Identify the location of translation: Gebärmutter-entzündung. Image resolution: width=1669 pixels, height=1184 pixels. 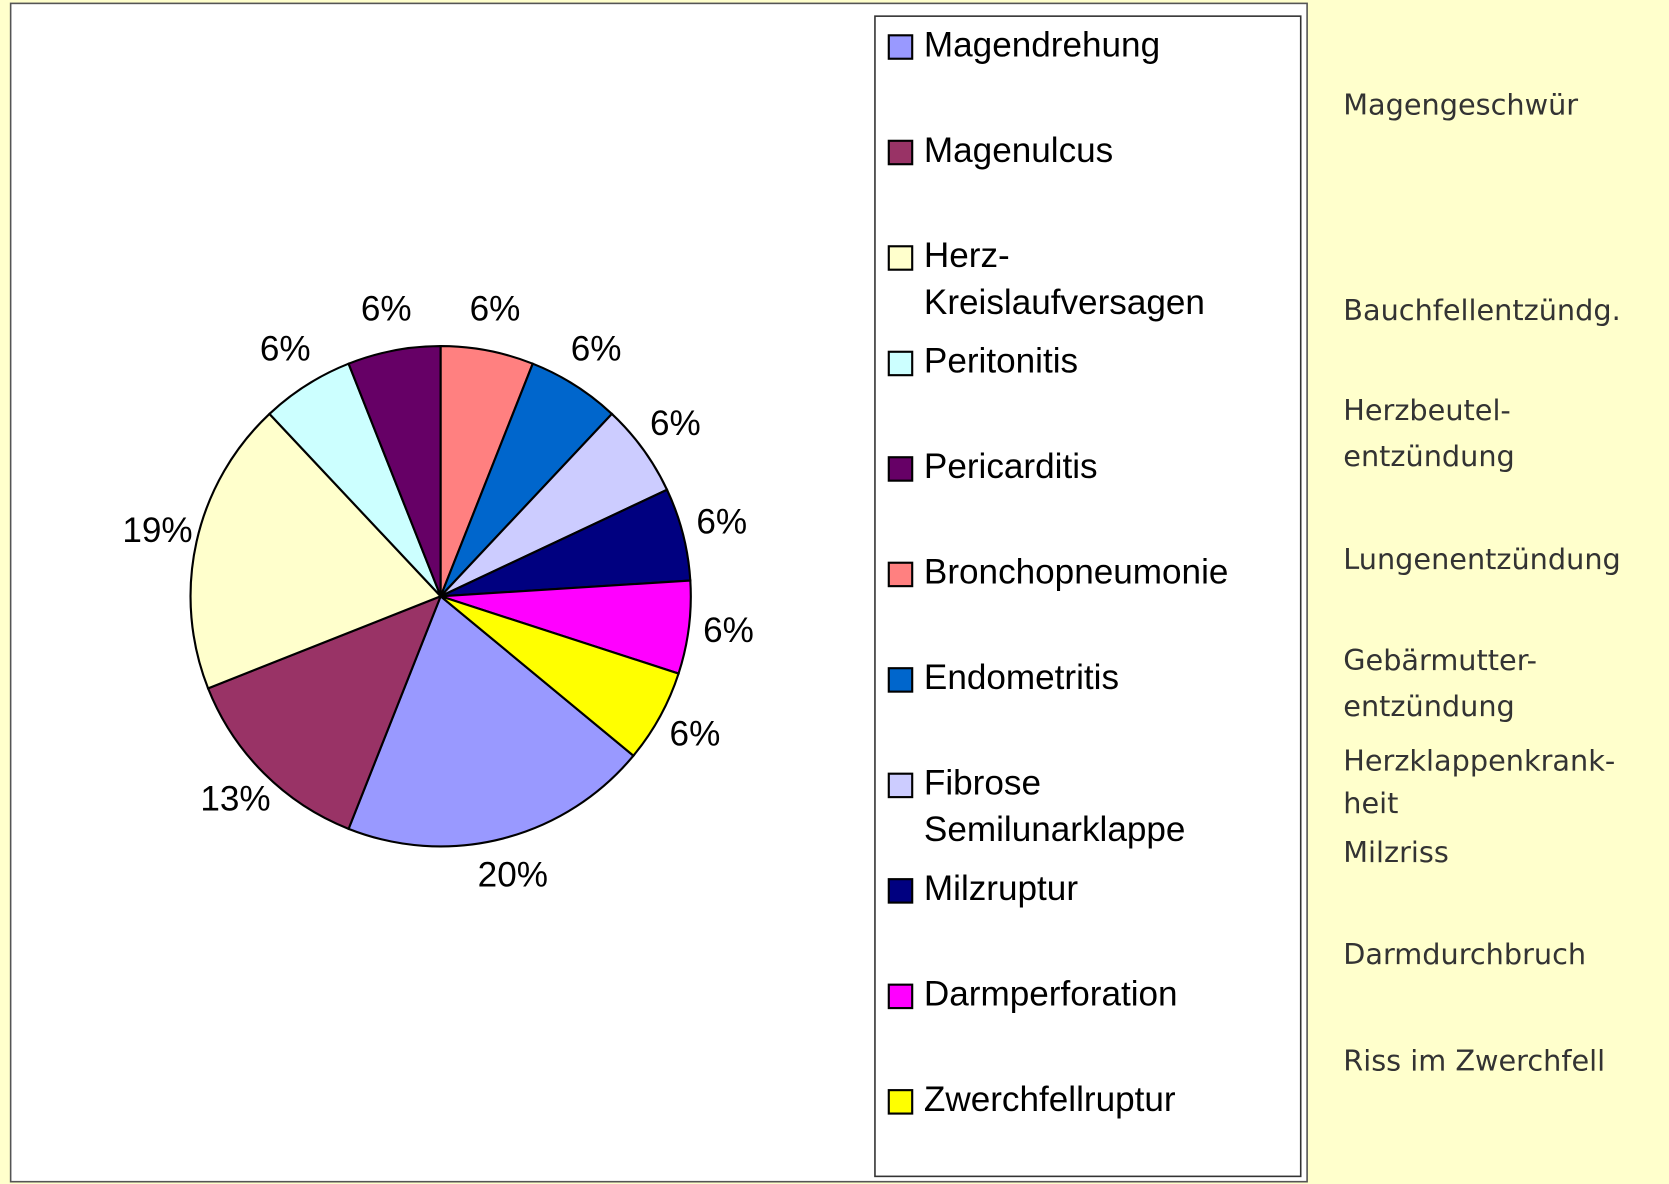
(1440, 683).